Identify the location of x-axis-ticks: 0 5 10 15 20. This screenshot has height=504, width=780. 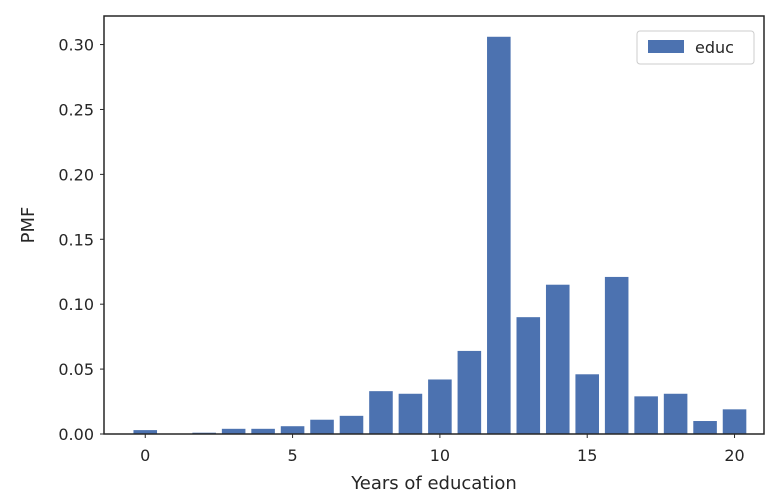
(442, 449).